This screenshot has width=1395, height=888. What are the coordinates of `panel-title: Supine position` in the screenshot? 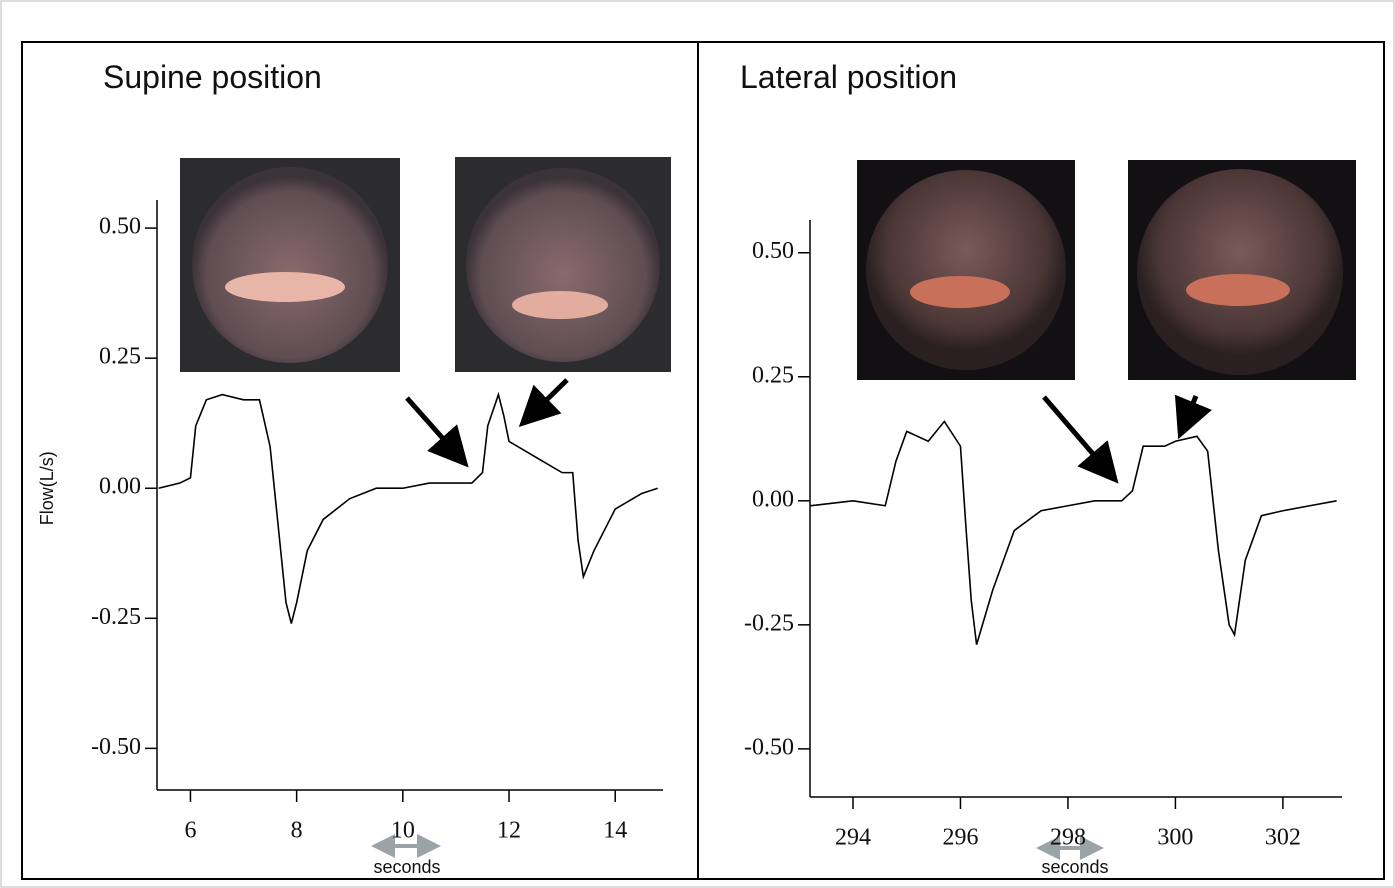 It's located at (212, 77).